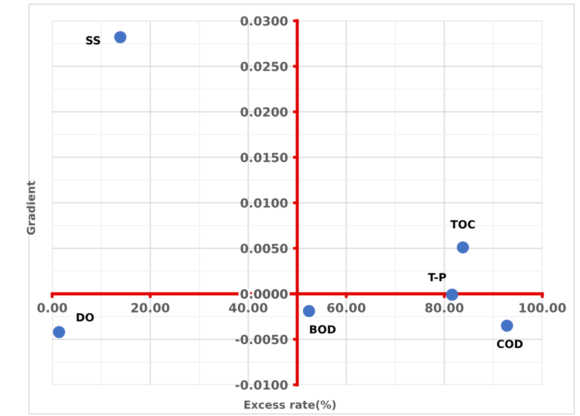 The width and height of the screenshot is (580, 416). What do you see at coordinates (444, 308) in the screenshot?
I see `x-tick-label: 80.00` at bounding box center [444, 308].